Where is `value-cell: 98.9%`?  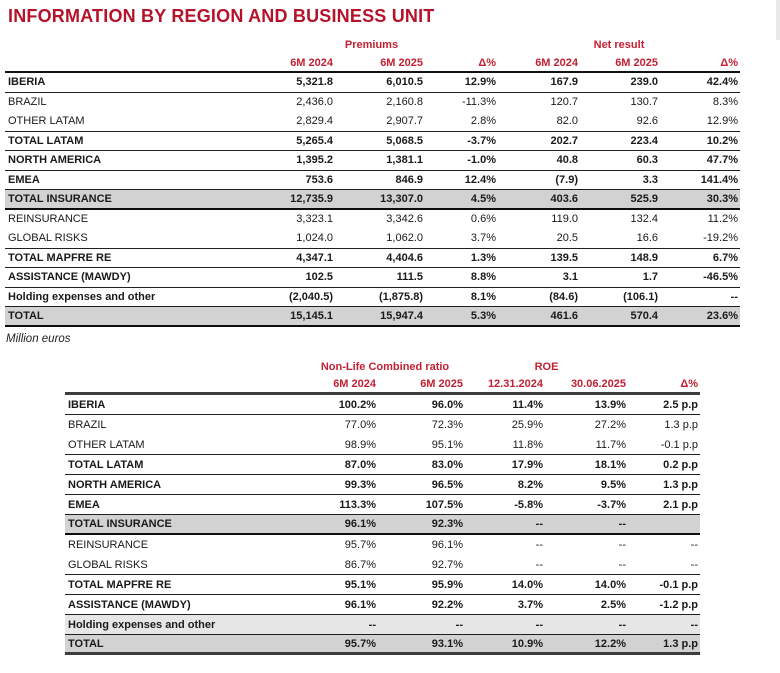
value-cell: 98.9% is located at coordinates (360, 444).